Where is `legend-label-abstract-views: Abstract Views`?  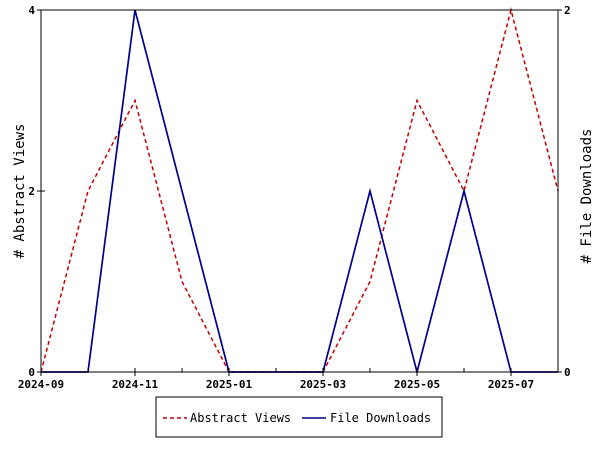
legend-label-abstract-views: Abstract Views is located at coordinates (240, 418).